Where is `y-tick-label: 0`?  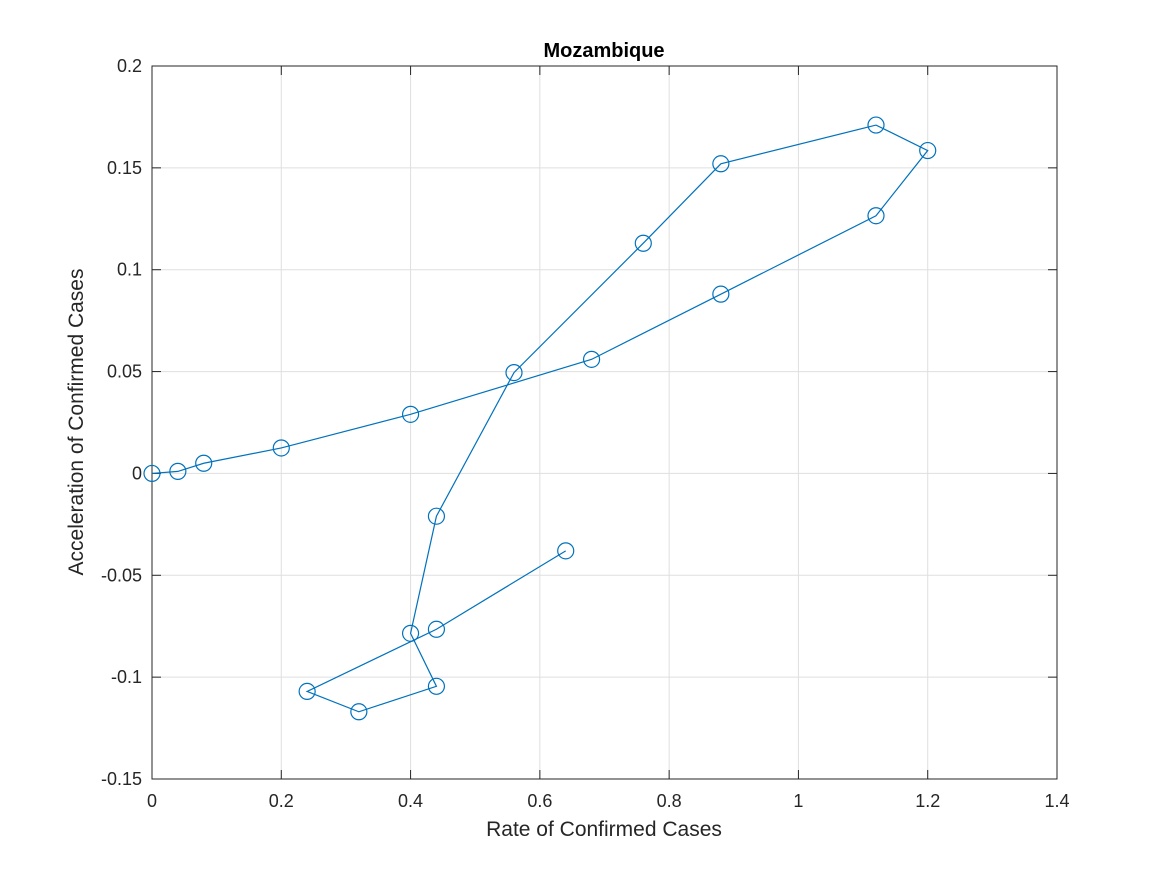
y-tick-label: 0 is located at coordinates (137, 473).